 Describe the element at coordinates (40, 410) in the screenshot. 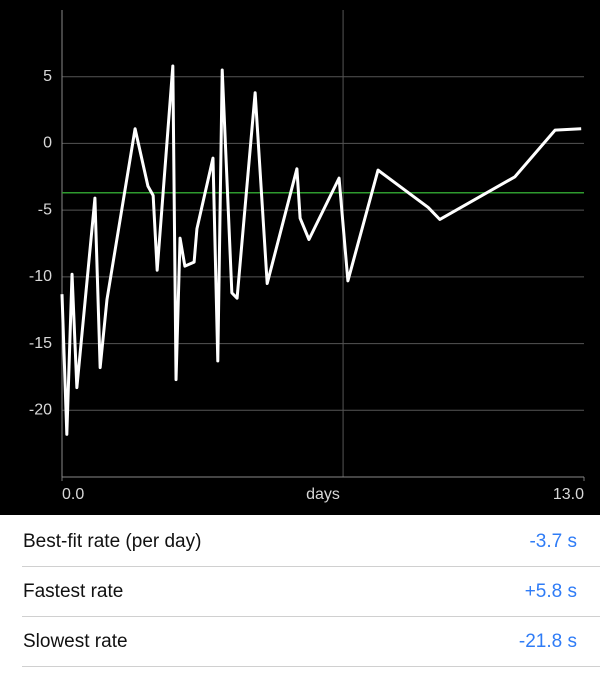

I see `y-tick-label: -20` at that location.